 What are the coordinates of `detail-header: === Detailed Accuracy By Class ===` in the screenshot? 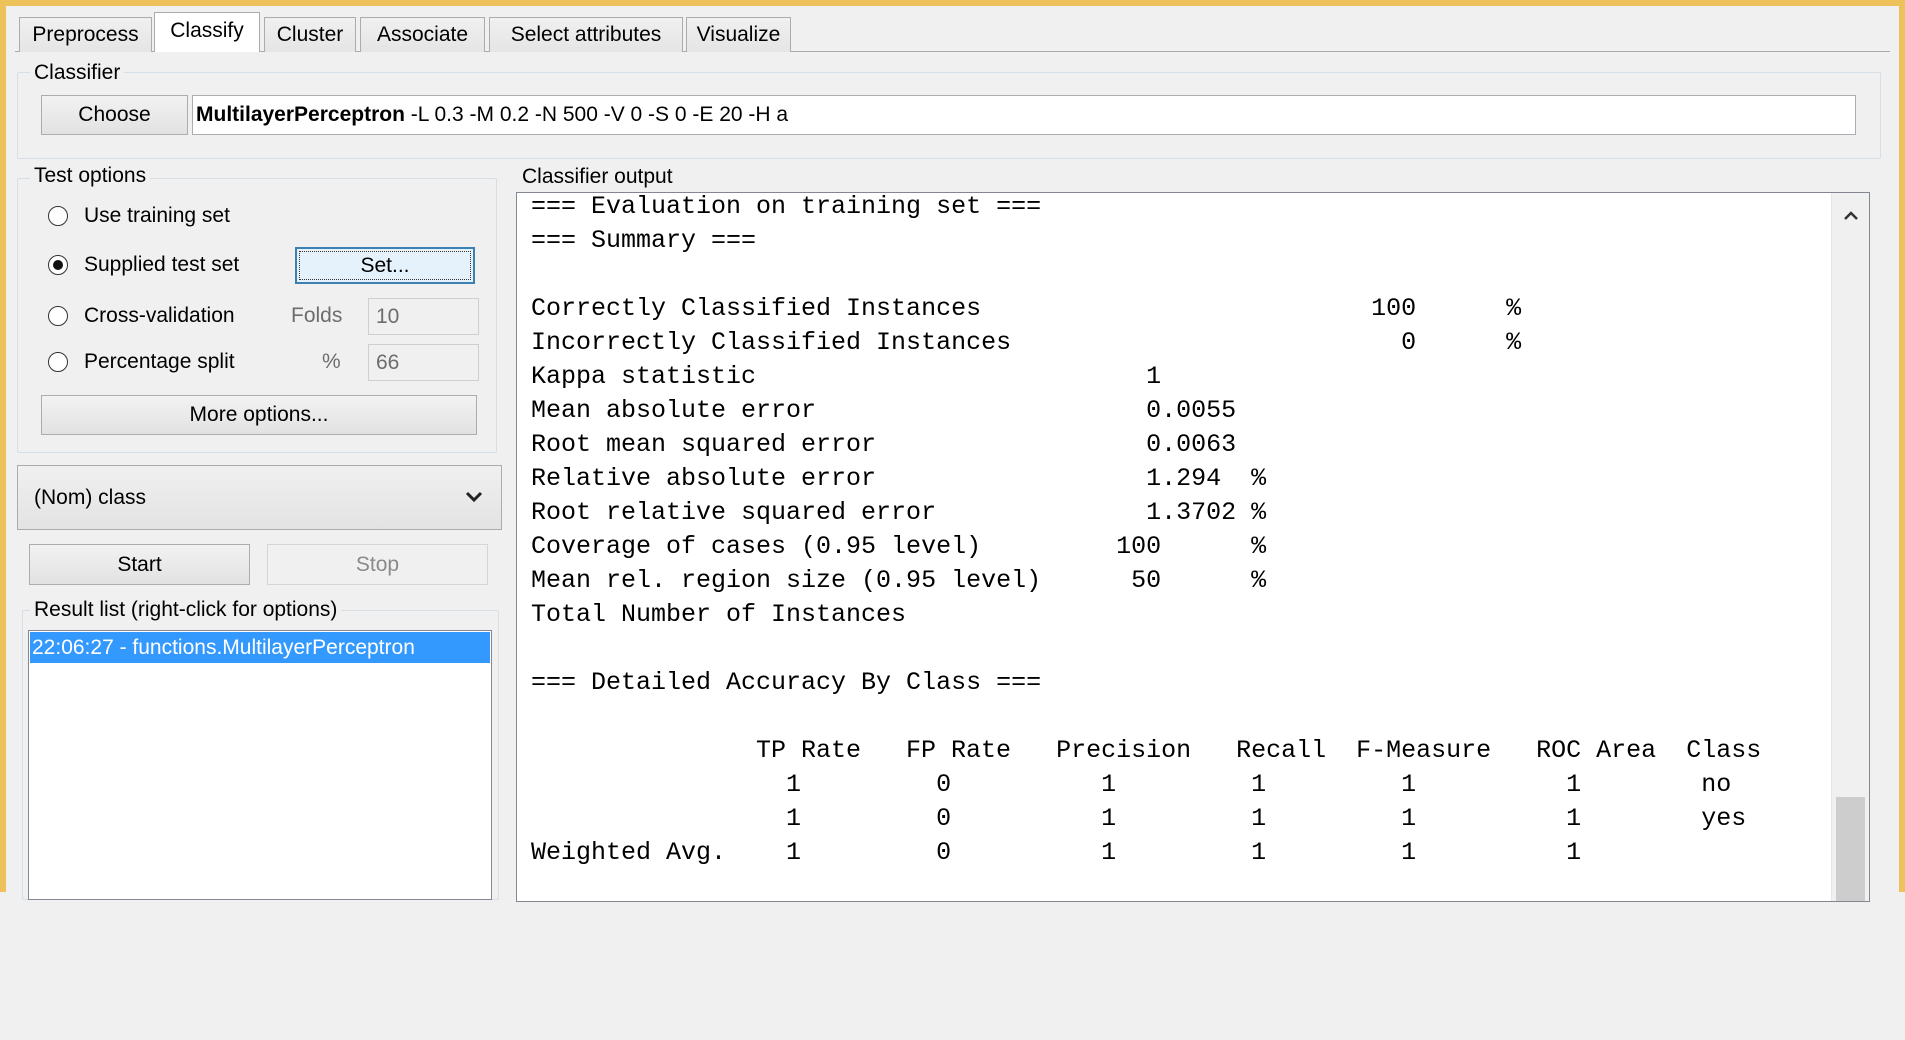 It's located at (786, 682).